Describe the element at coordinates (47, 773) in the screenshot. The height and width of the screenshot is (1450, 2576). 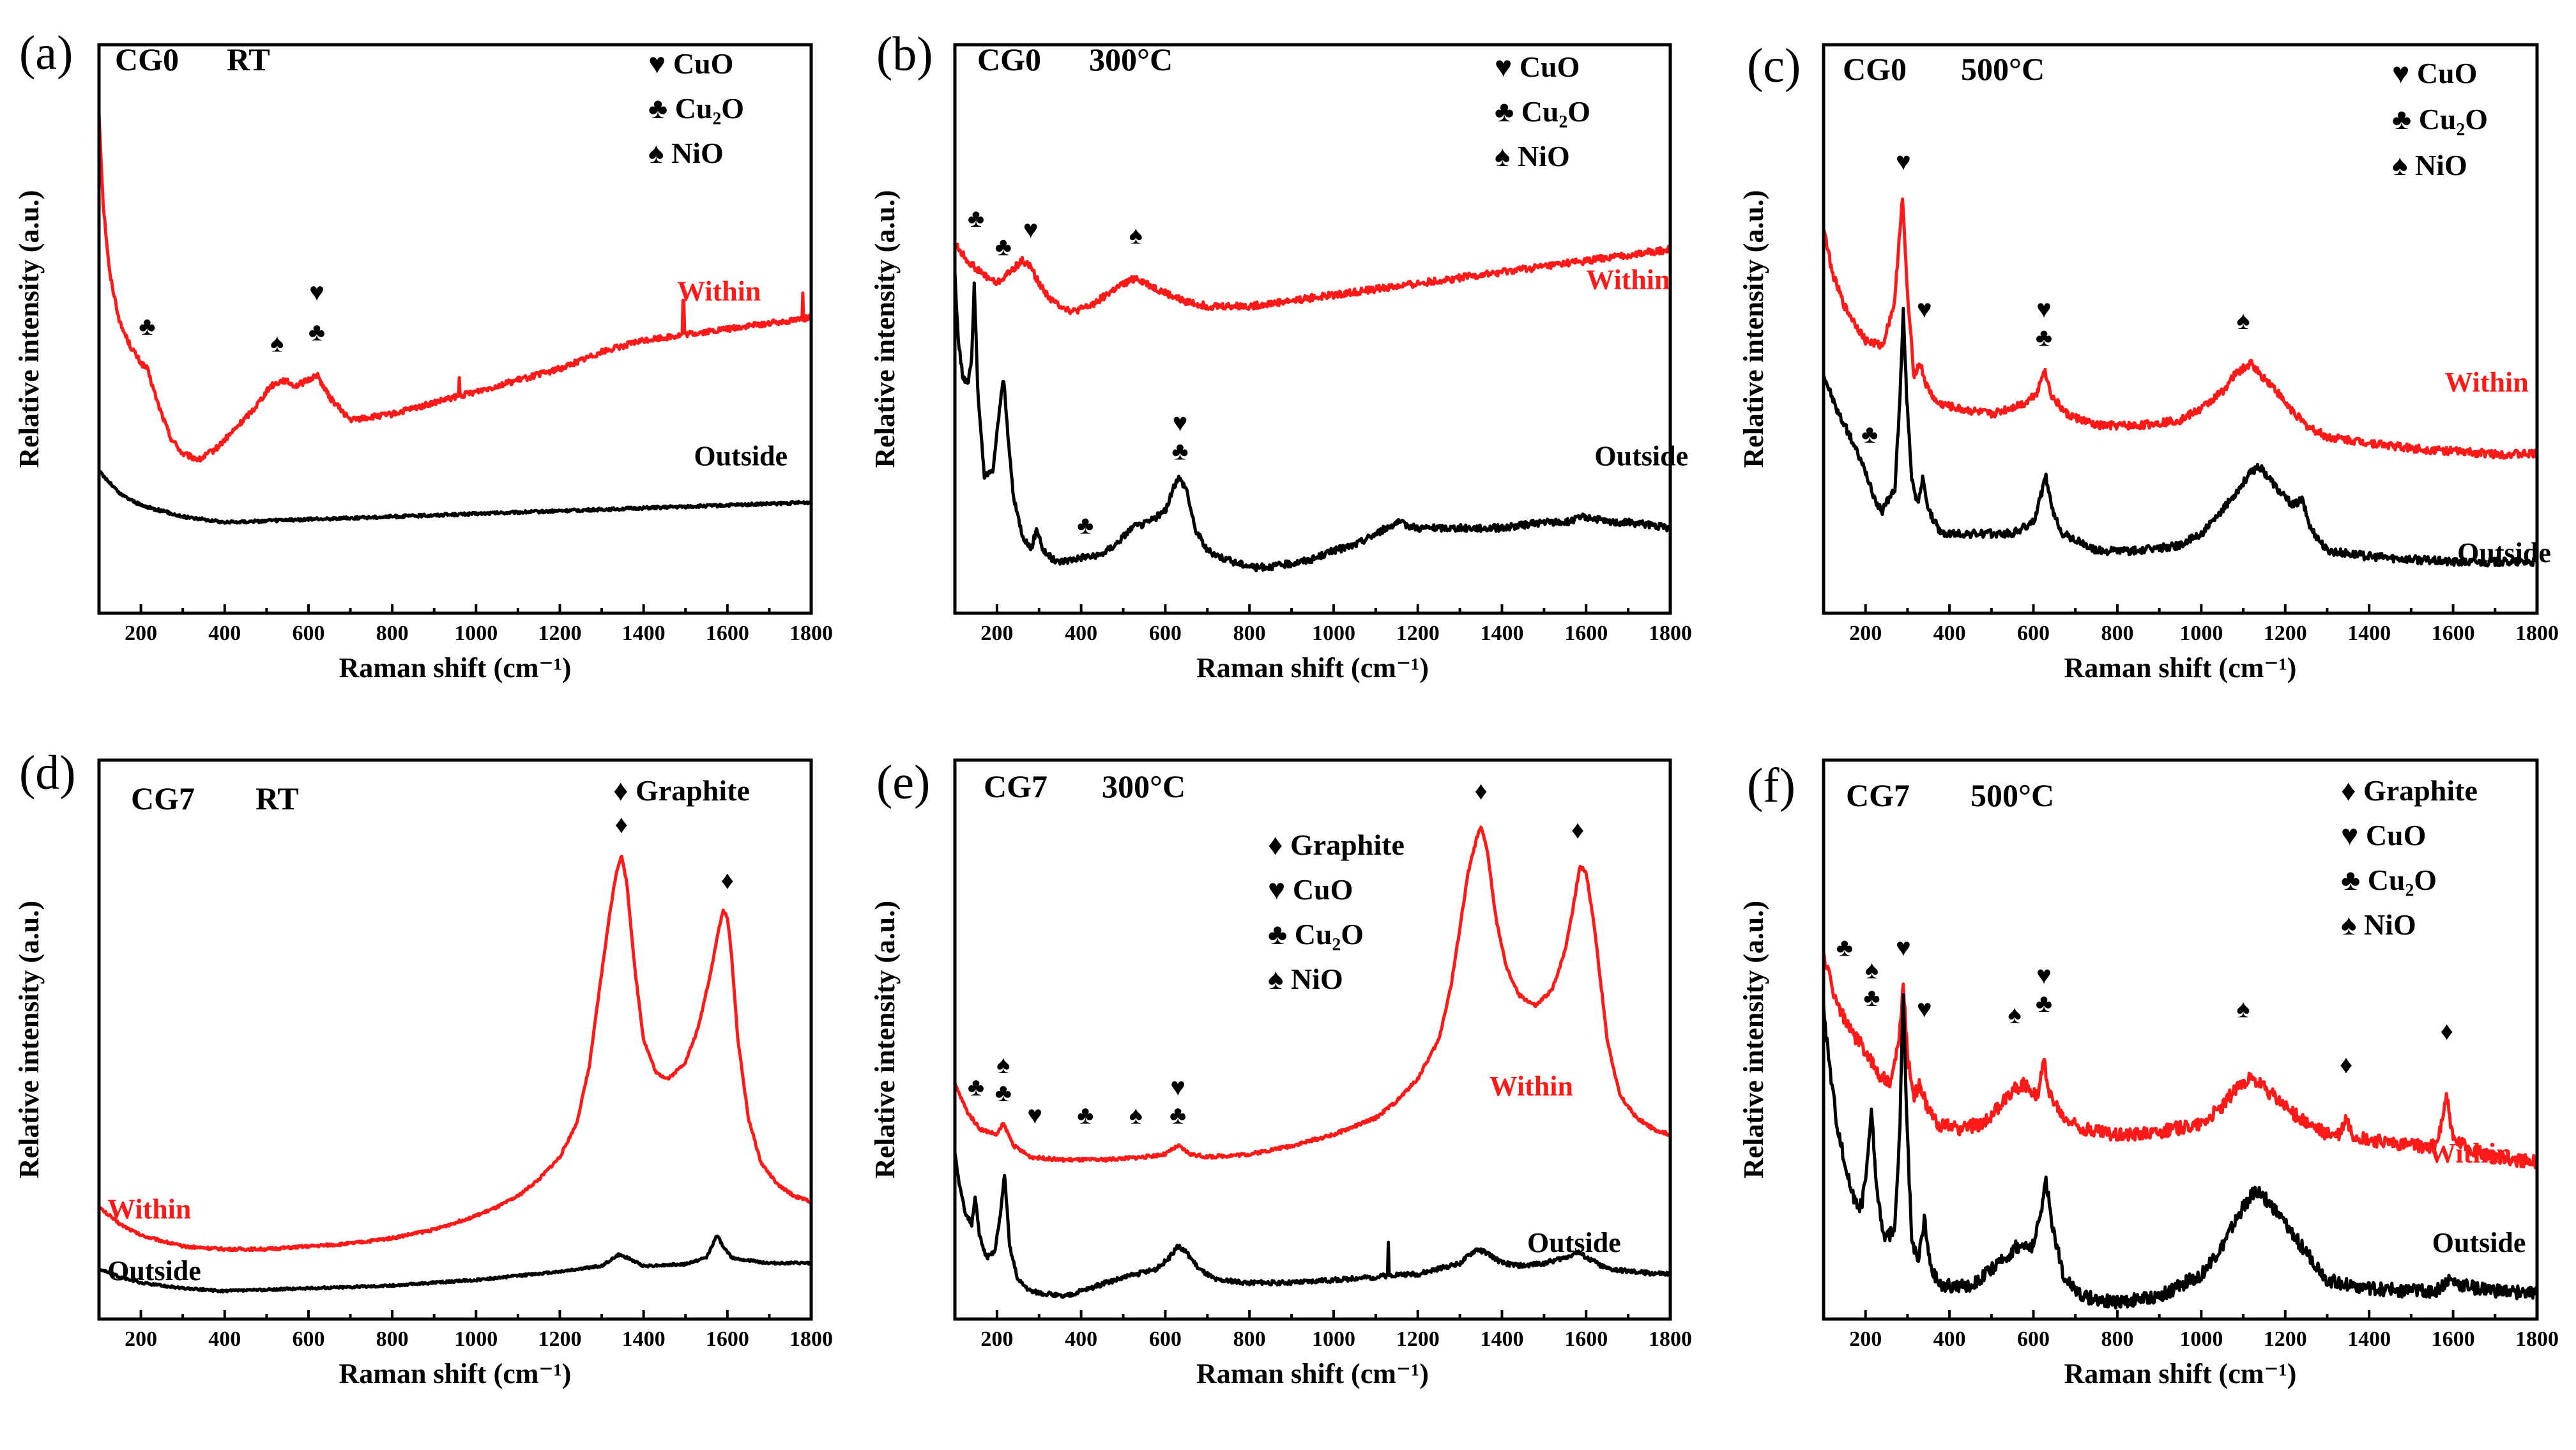
I see `panel-tag: (d)` at that location.